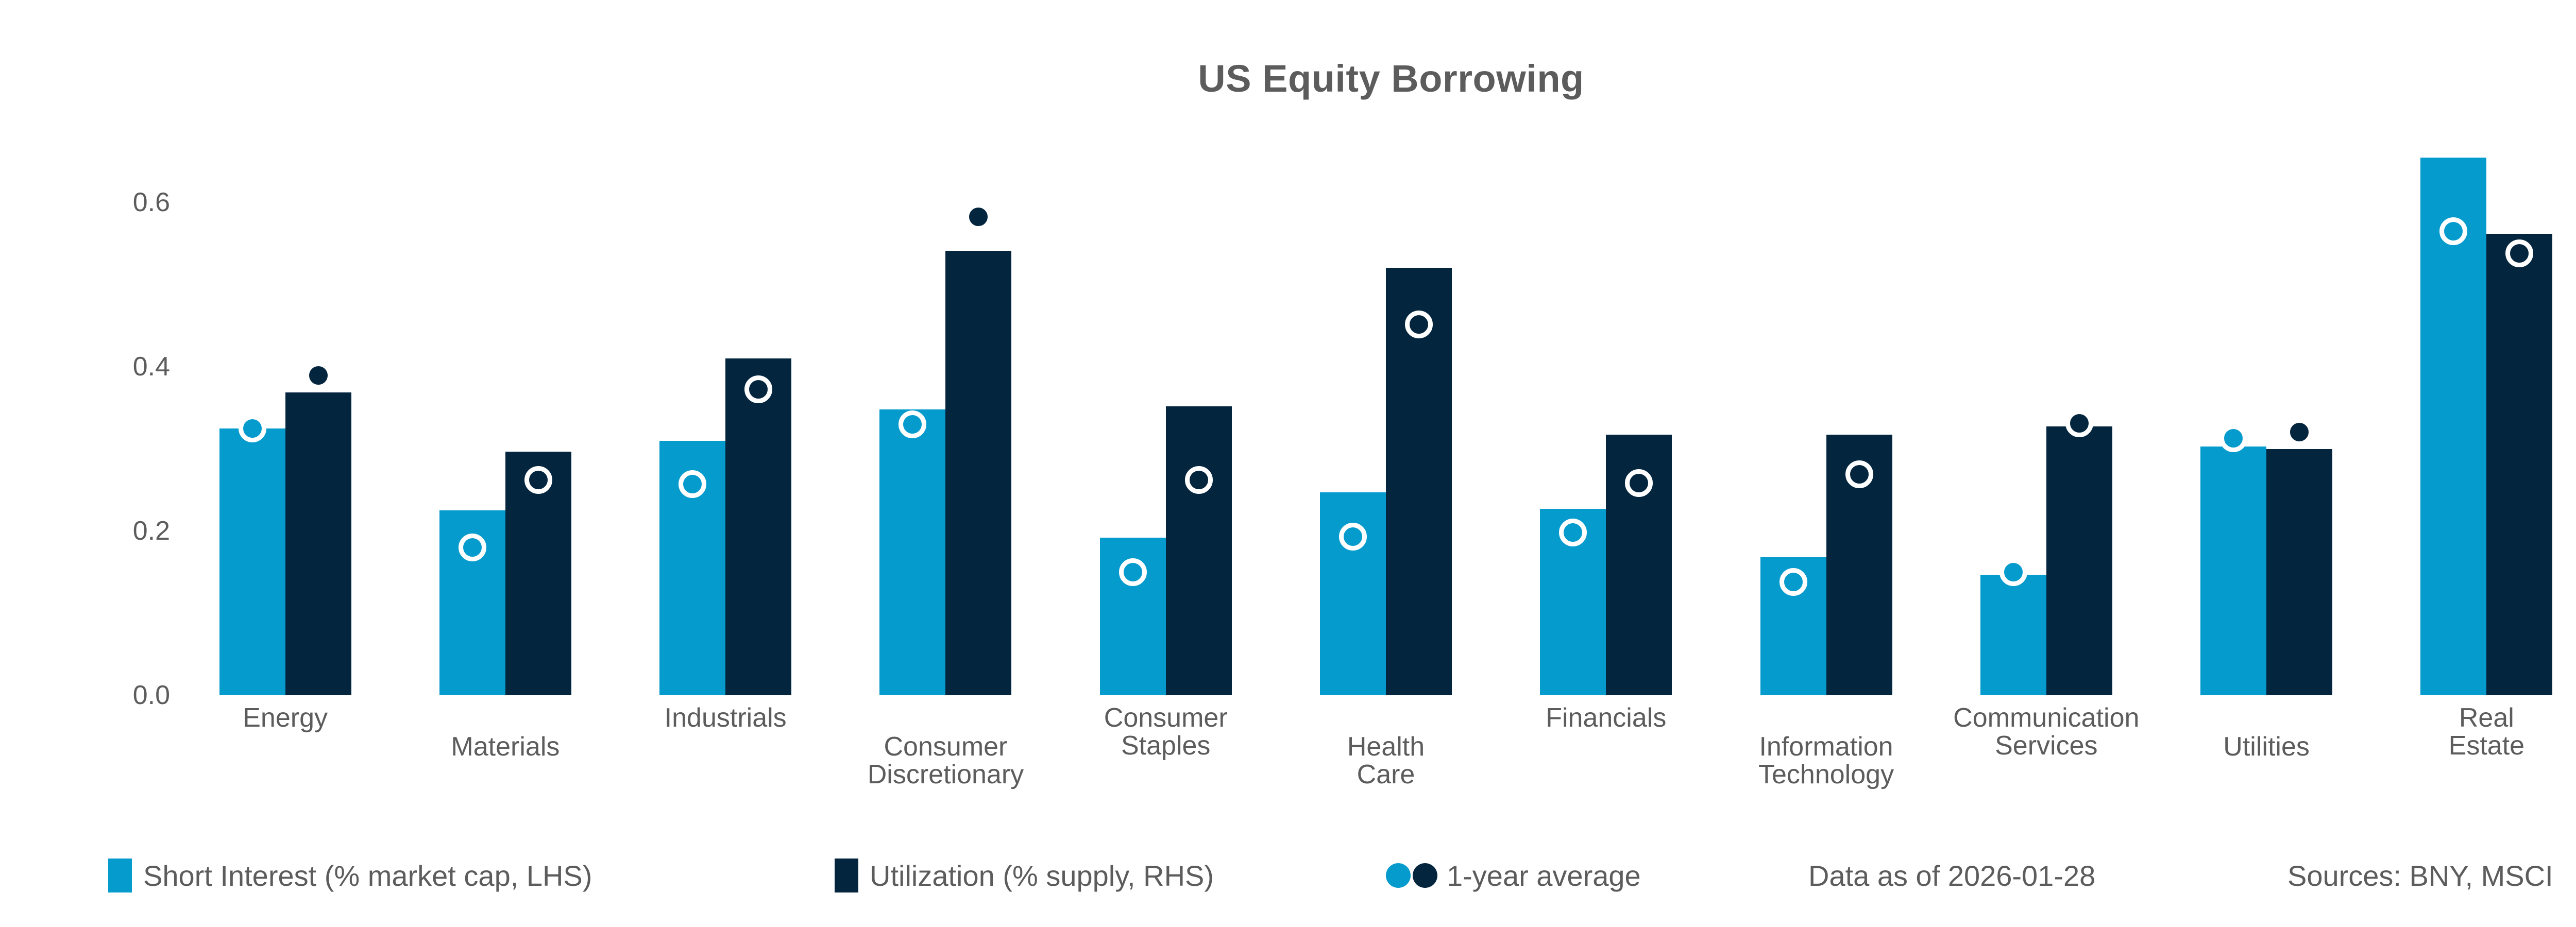  What do you see at coordinates (151, 531) in the screenshot?
I see `y-axis-left-tick: 0.2` at bounding box center [151, 531].